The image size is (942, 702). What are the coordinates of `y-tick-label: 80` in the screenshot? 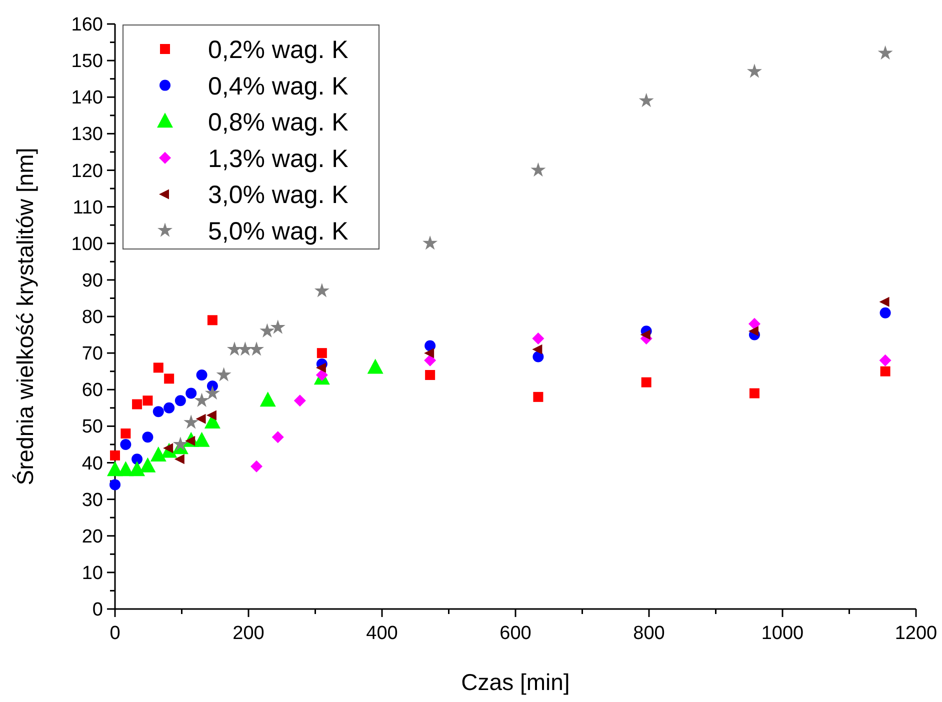 It's located at (92, 317).